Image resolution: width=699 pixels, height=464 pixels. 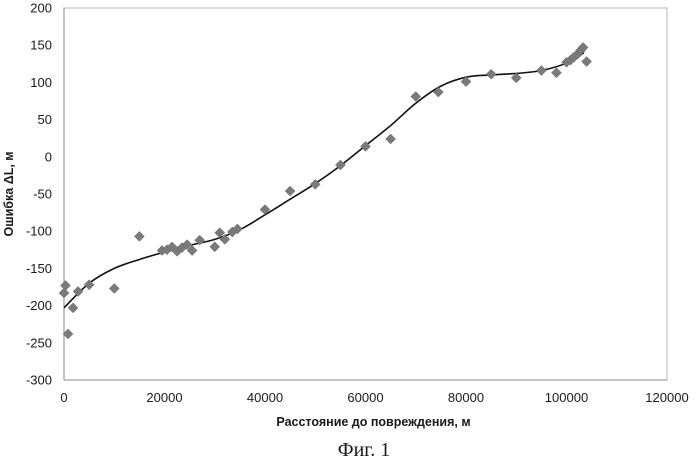 What do you see at coordinates (45, 119) in the screenshot?
I see `y-tick-label: 50` at bounding box center [45, 119].